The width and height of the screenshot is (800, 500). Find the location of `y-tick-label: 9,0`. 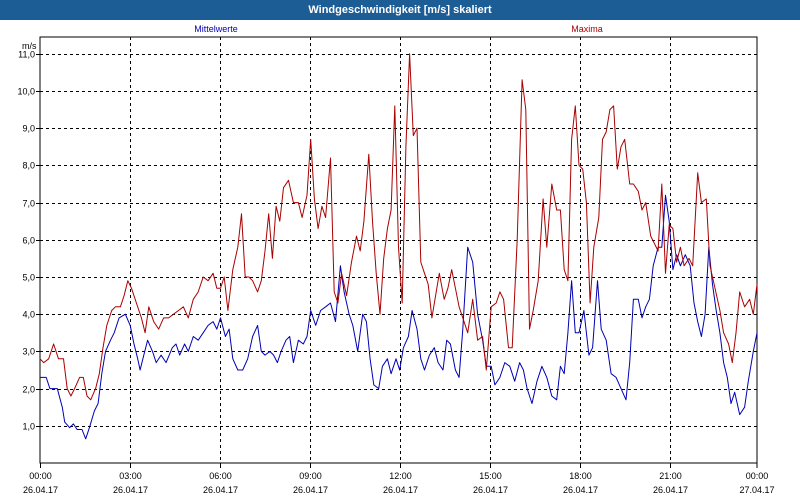

y-tick-label: 9,0 is located at coordinates (28, 129).